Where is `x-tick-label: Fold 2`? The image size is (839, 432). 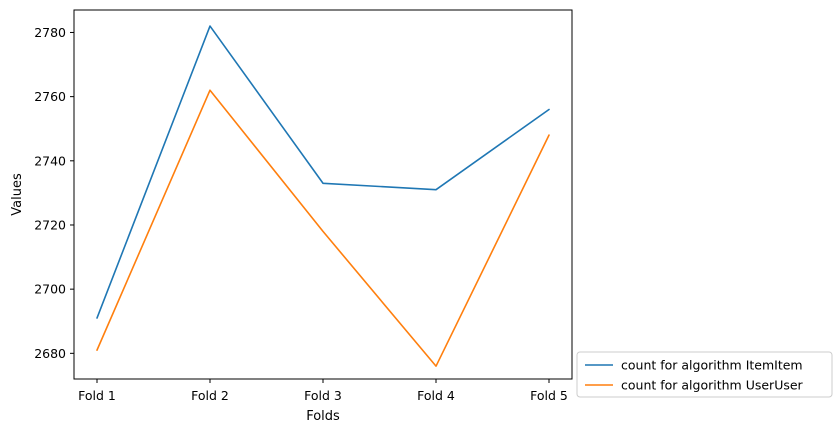 x-tick-label: Fold 2 is located at coordinates (210, 395).